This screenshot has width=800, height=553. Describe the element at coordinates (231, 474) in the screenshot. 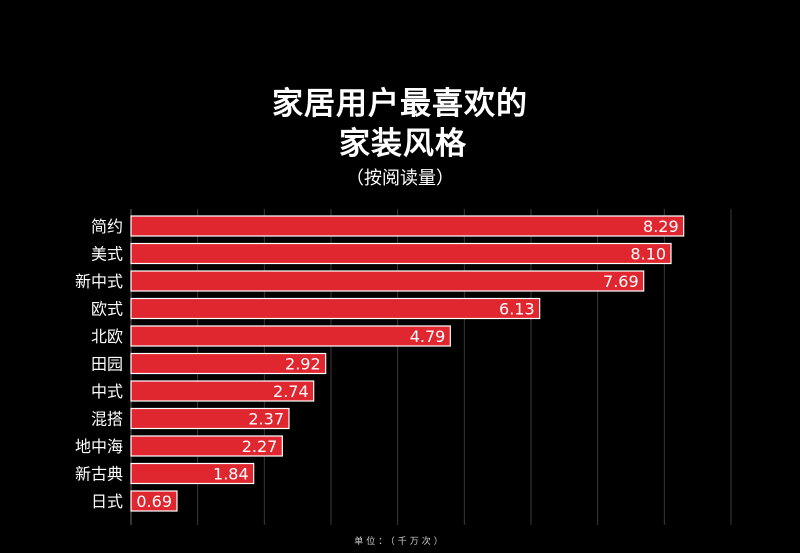

I see `value-label-9: 1.84` at that location.